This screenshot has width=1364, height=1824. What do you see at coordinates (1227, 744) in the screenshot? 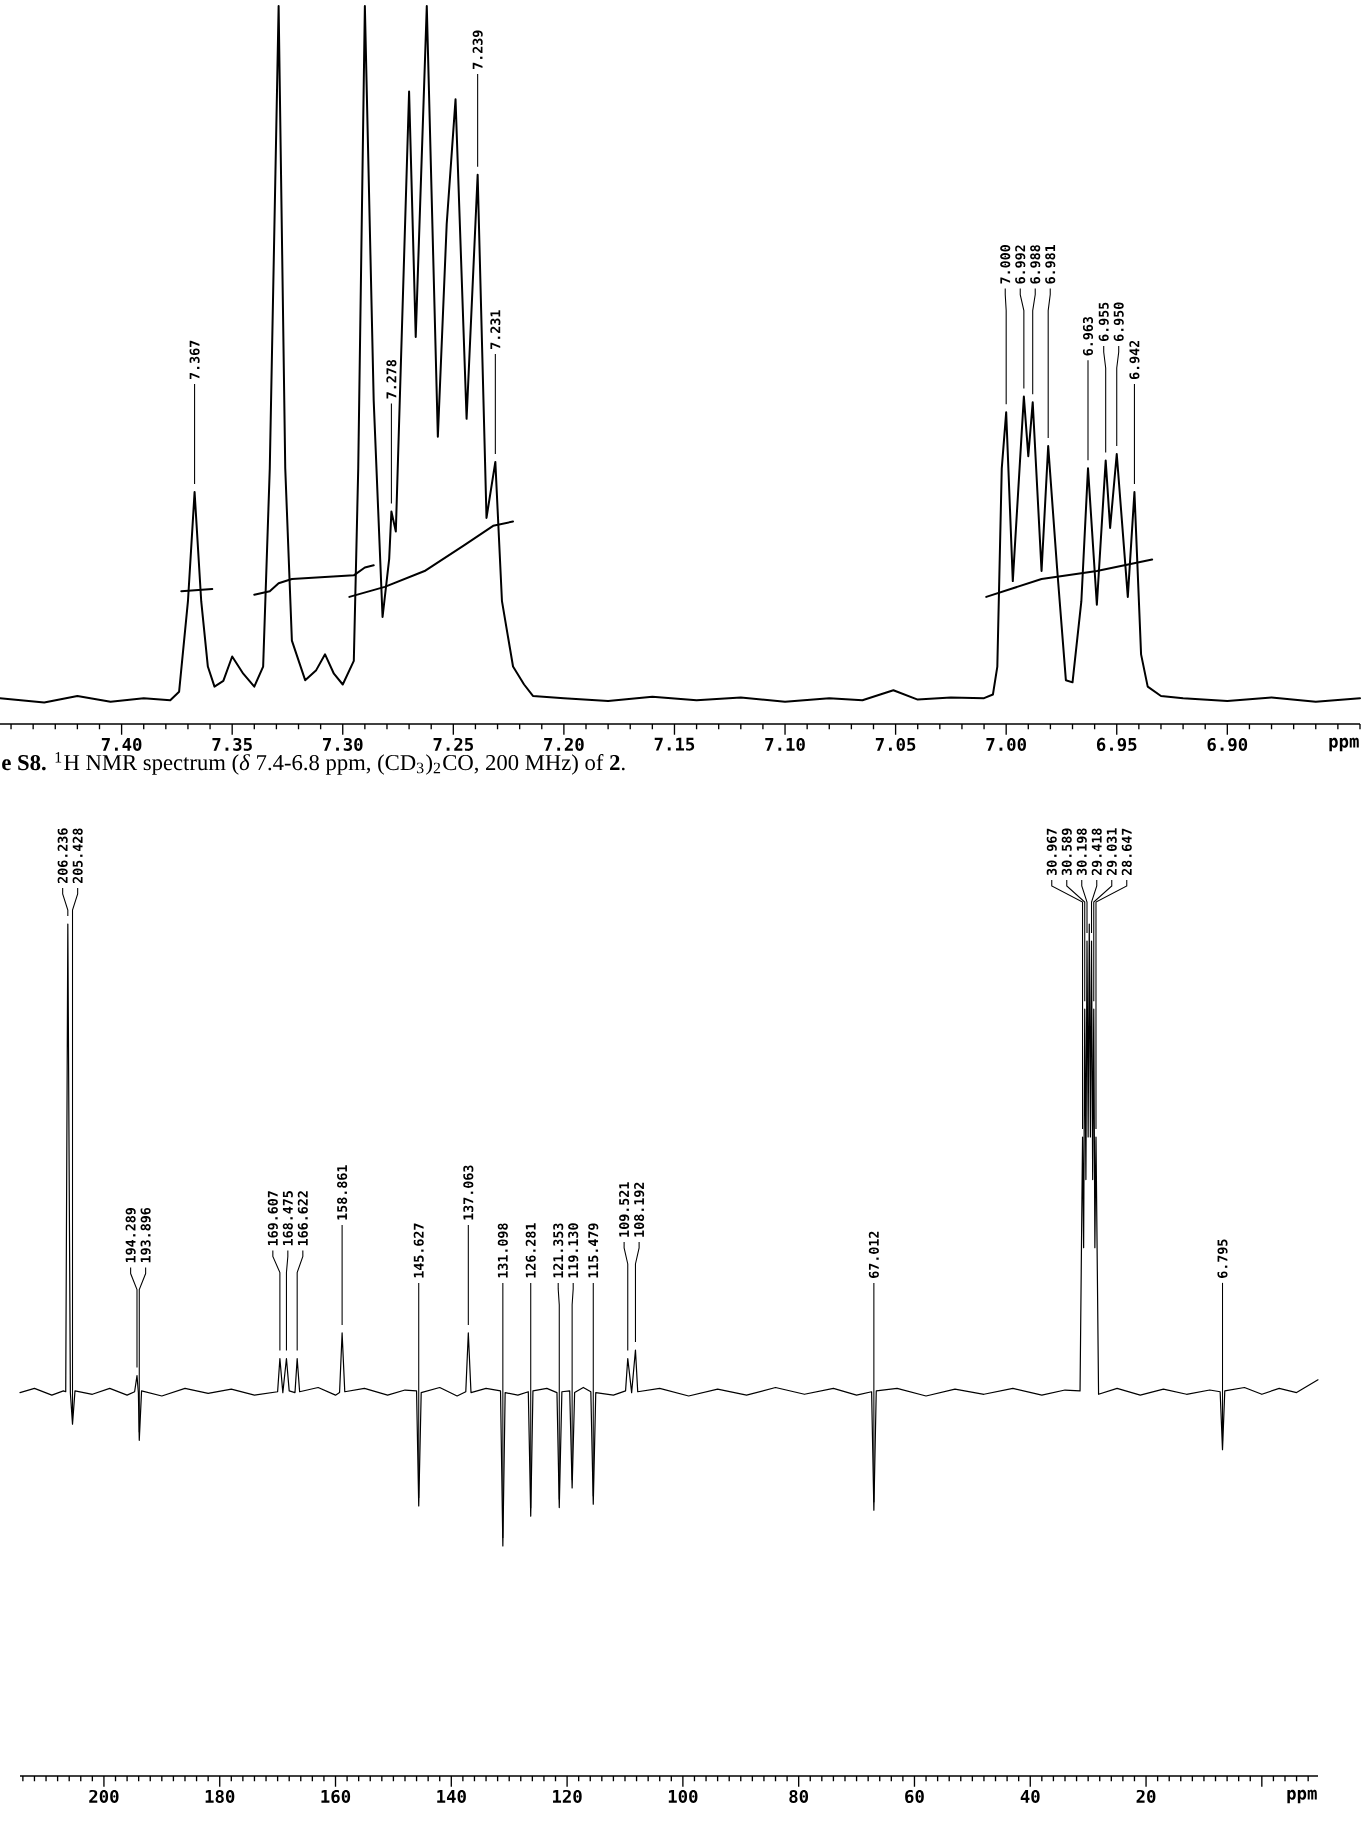
I see `x-tick-label: 6.90` at bounding box center [1227, 744].